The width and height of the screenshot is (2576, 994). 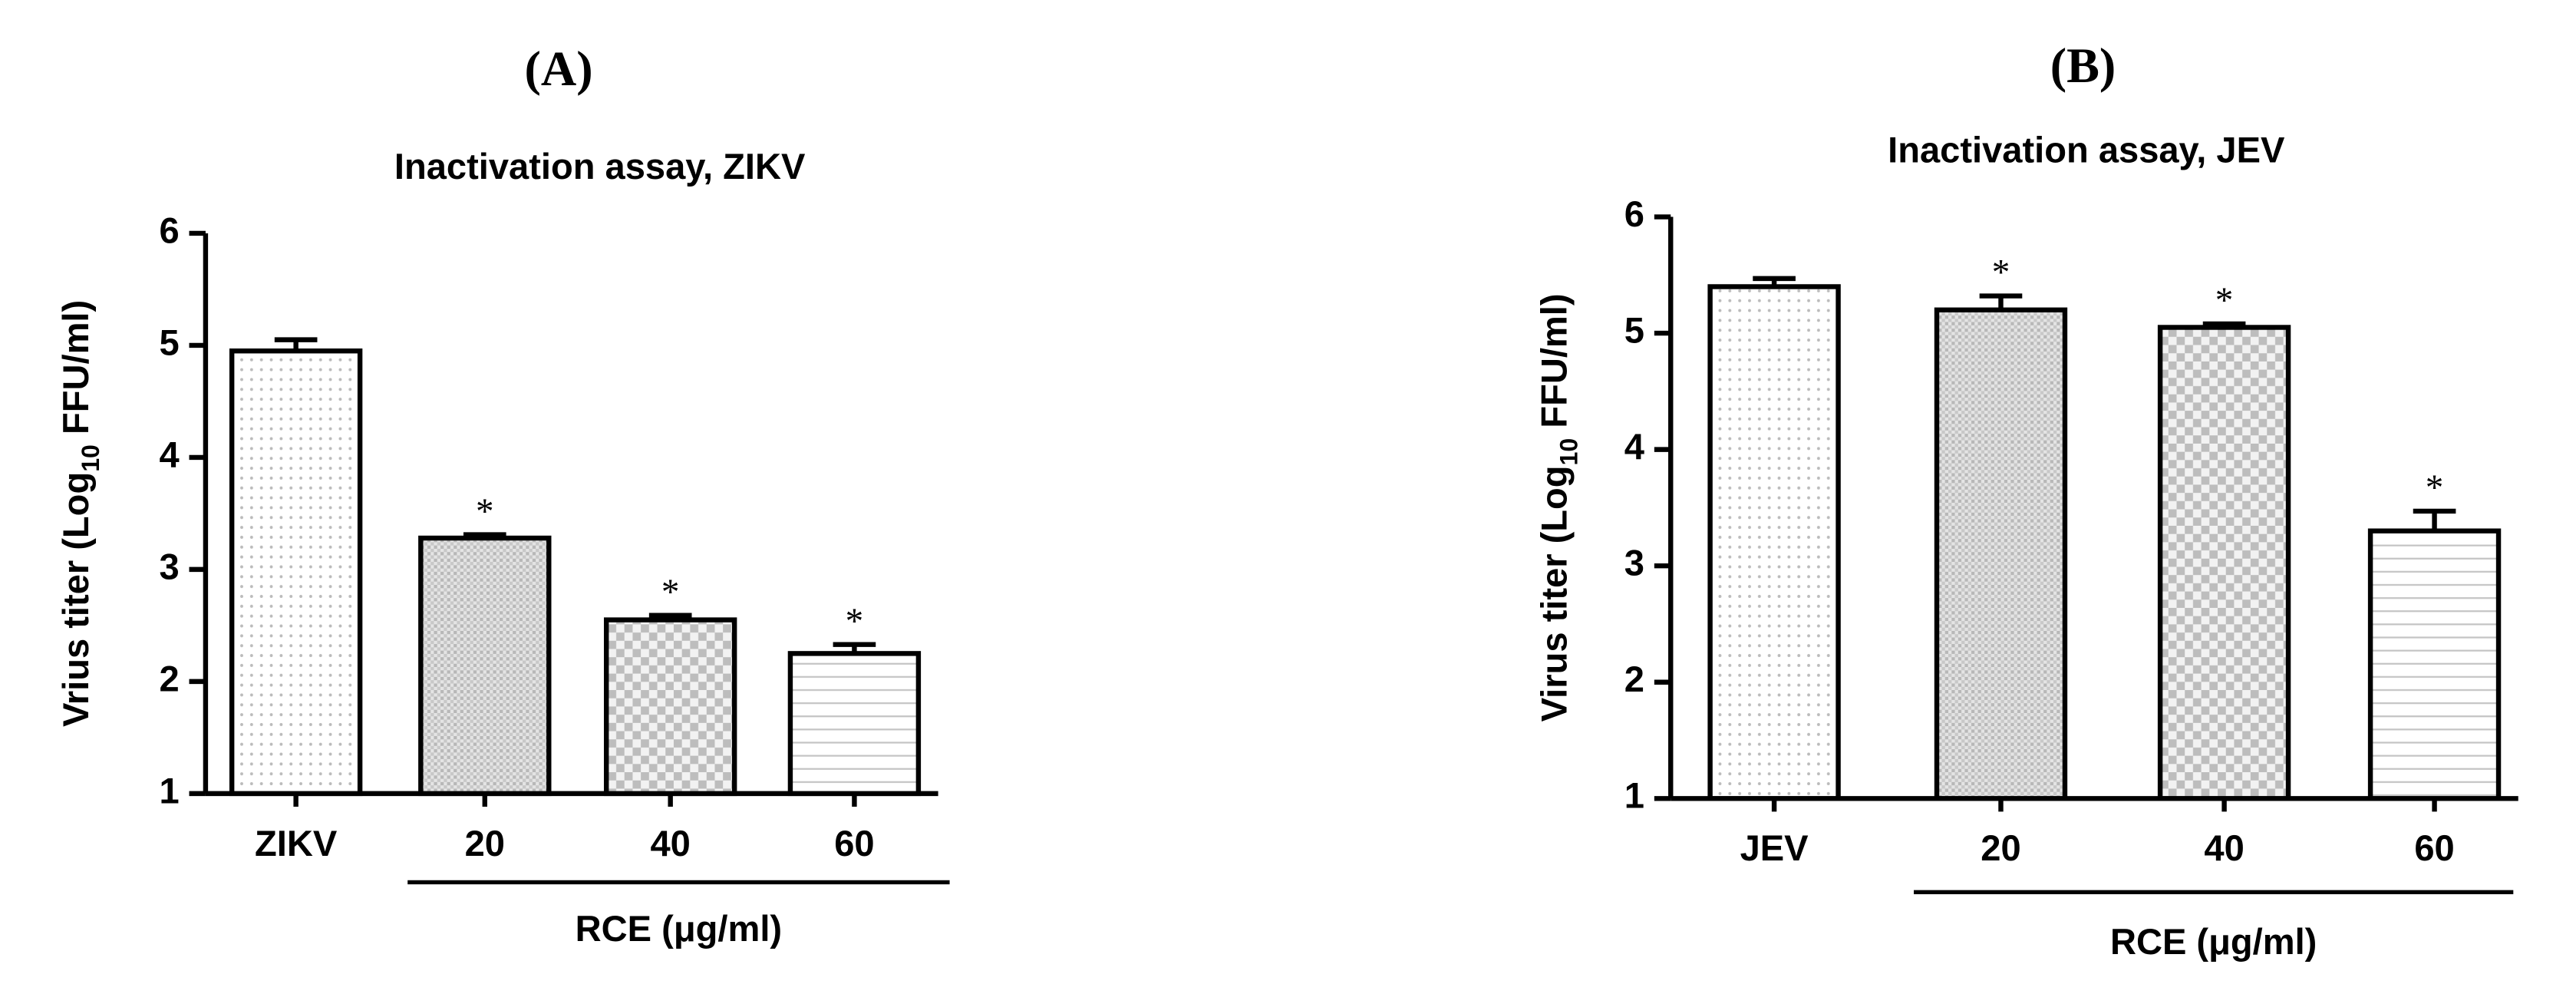 What do you see at coordinates (559, 69) in the screenshot?
I see `panel-label: (A)` at bounding box center [559, 69].